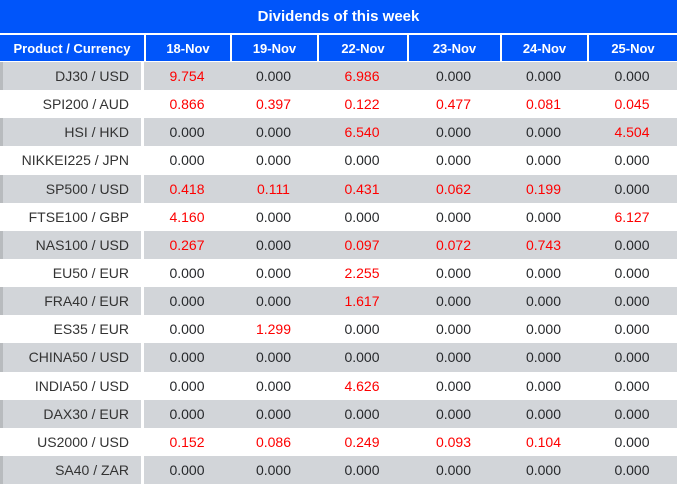 The width and height of the screenshot is (677, 484). I want to click on date-column-header: 22-Nov, so click(362, 48).